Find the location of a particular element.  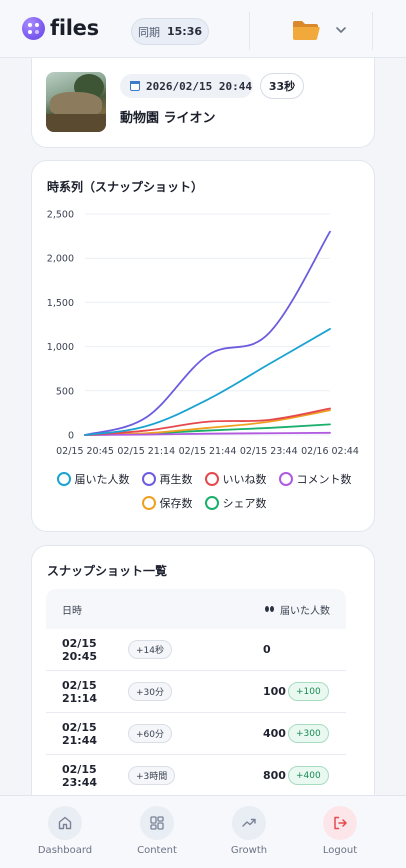

y-tick-label: 2,000 is located at coordinates (60, 259).